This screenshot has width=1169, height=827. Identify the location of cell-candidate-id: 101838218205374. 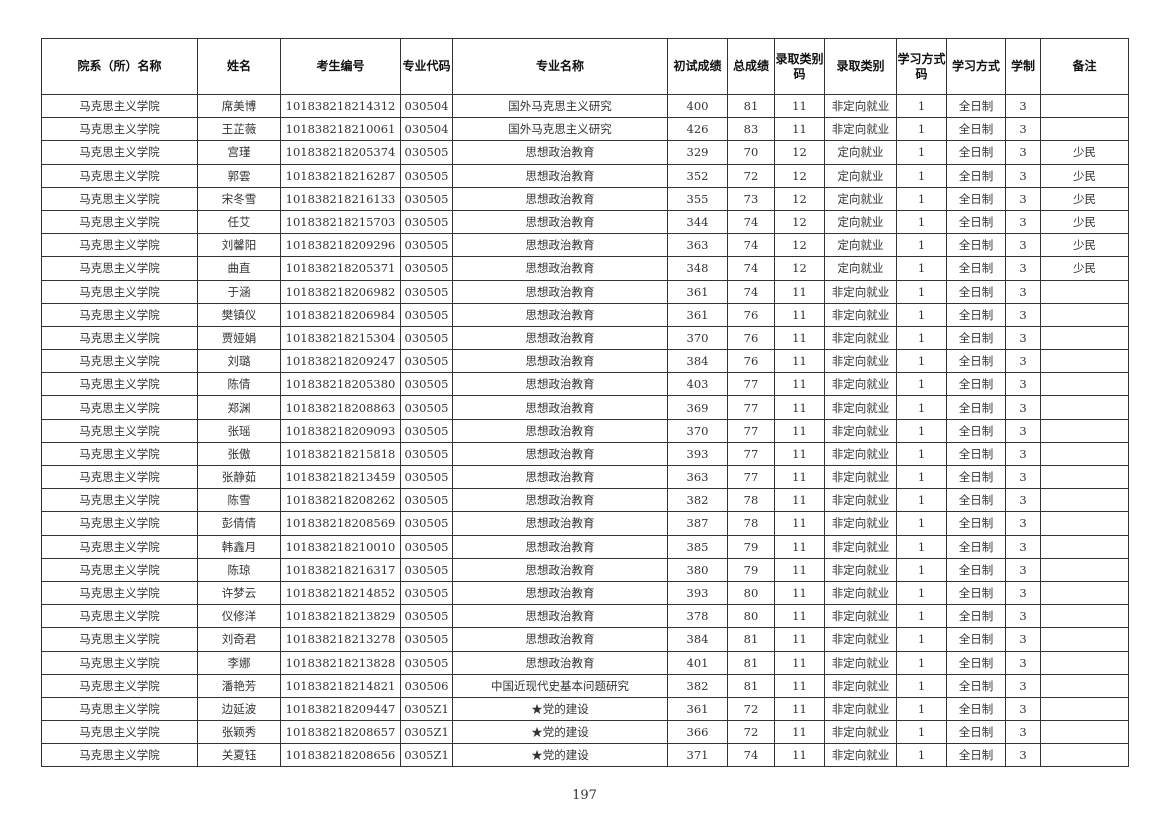
(340, 152).